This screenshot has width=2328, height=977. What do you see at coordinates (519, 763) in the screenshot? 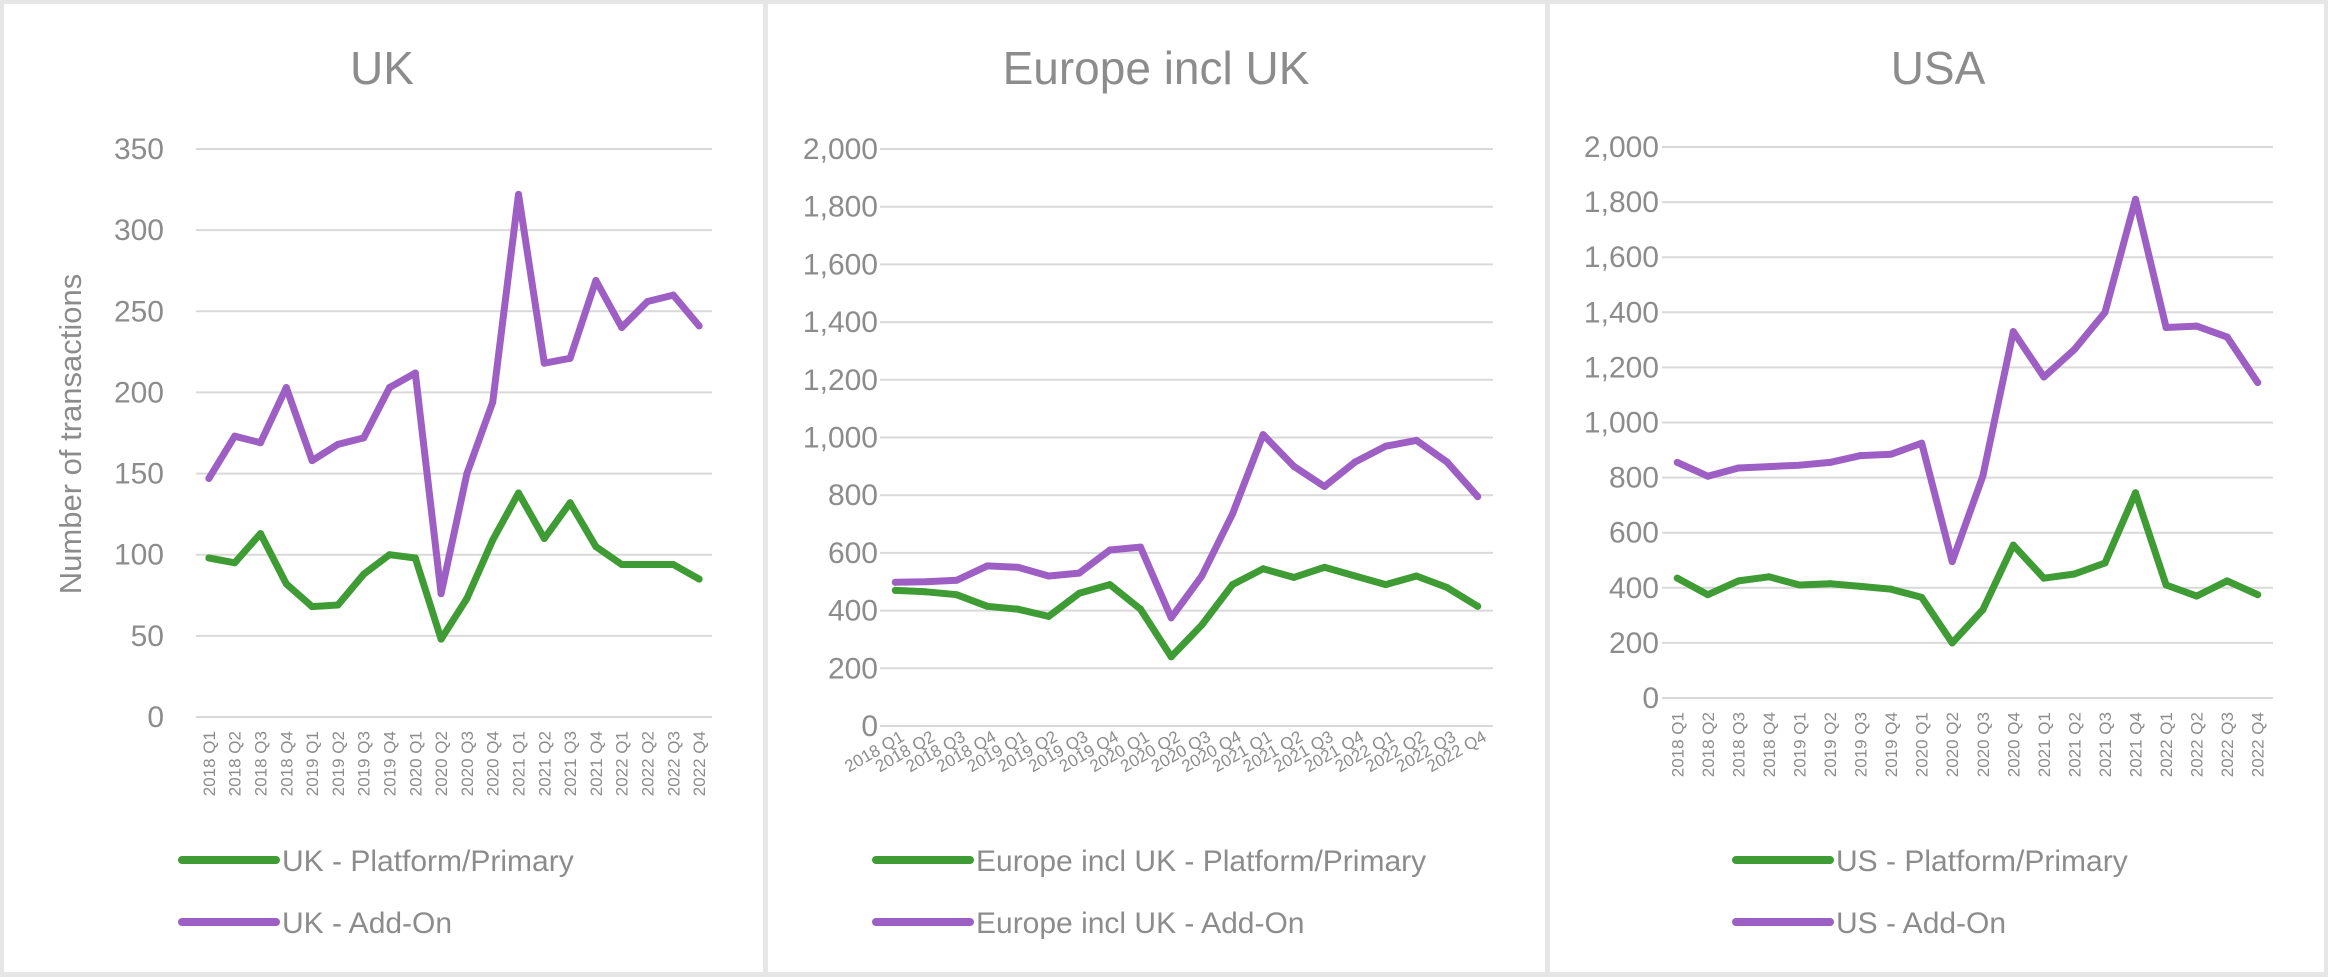
I see `x-tick-label: 2021 Q1` at bounding box center [519, 763].